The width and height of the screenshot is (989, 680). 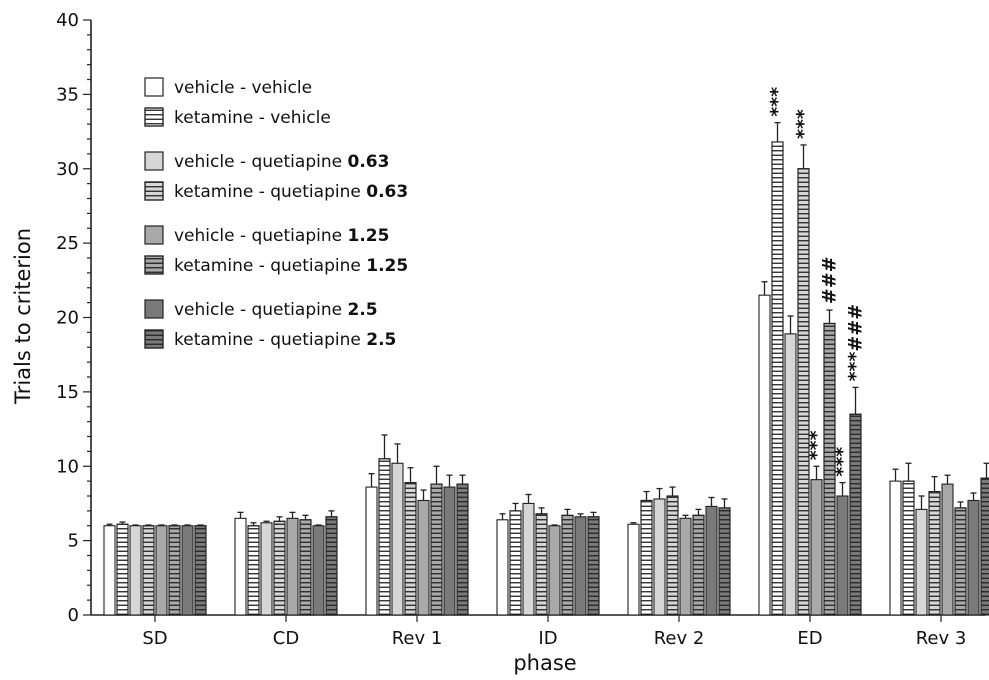 What do you see at coordinates (286, 638) in the screenshot?
I see `x-tick-label: CD` at bounding box center [286, 638].